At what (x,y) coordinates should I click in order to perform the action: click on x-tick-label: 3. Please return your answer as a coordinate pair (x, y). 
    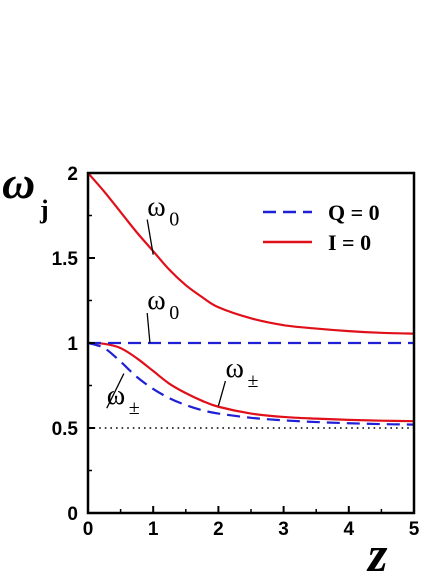
    Looking at the image, I should click on (283, 529).